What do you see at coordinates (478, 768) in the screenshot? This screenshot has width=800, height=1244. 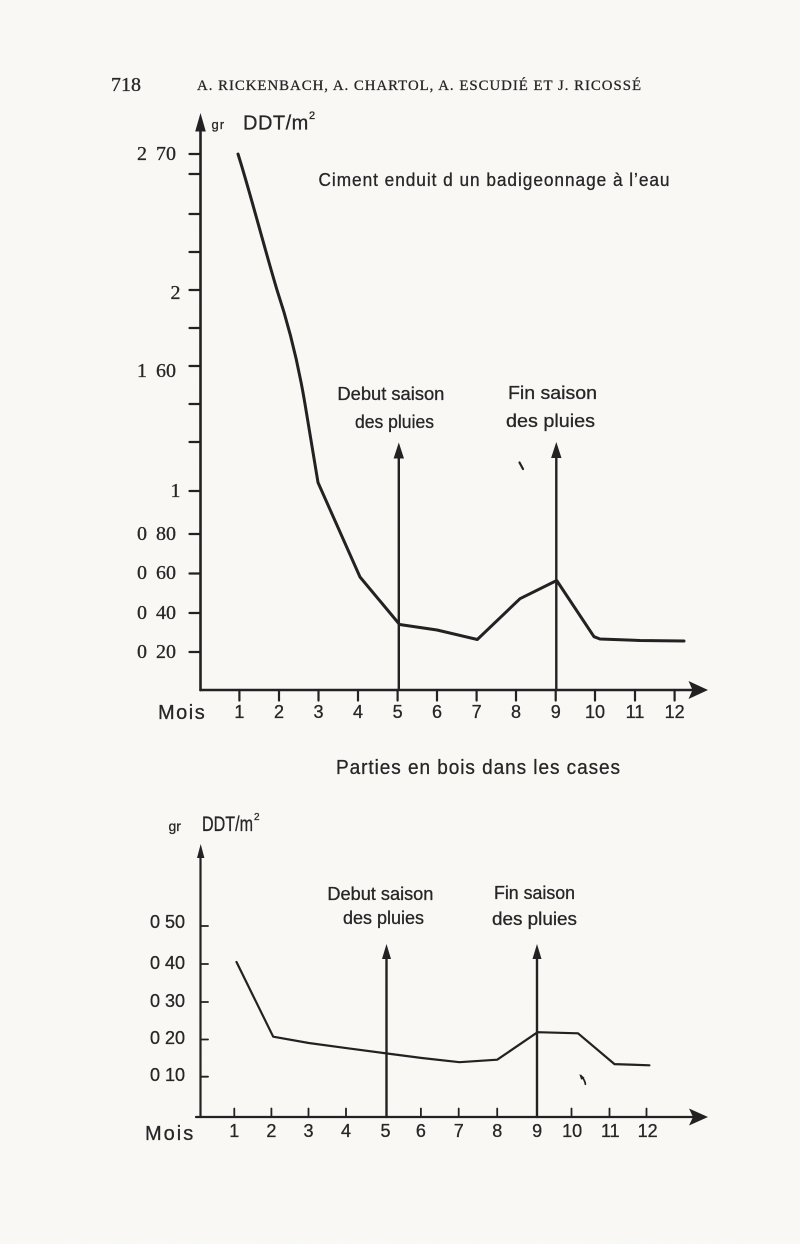 I see `svg-text: Parties en bois dans les cases` at bounding box center [478, 768].